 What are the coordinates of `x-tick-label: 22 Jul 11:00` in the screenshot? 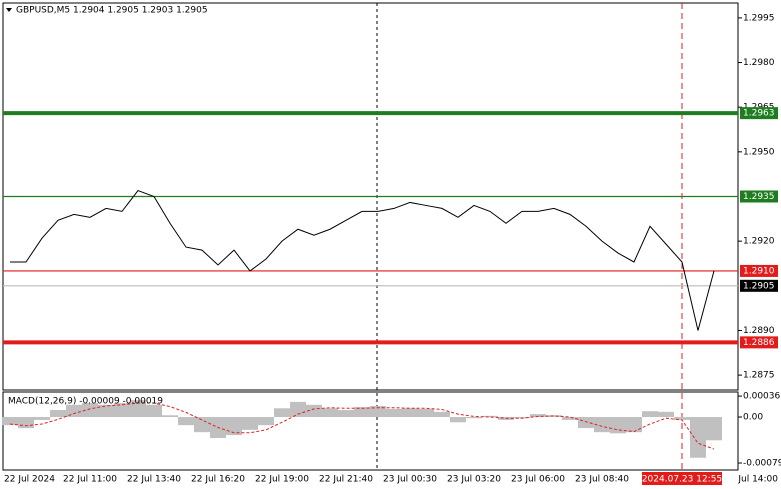 It's located at (90, 480).